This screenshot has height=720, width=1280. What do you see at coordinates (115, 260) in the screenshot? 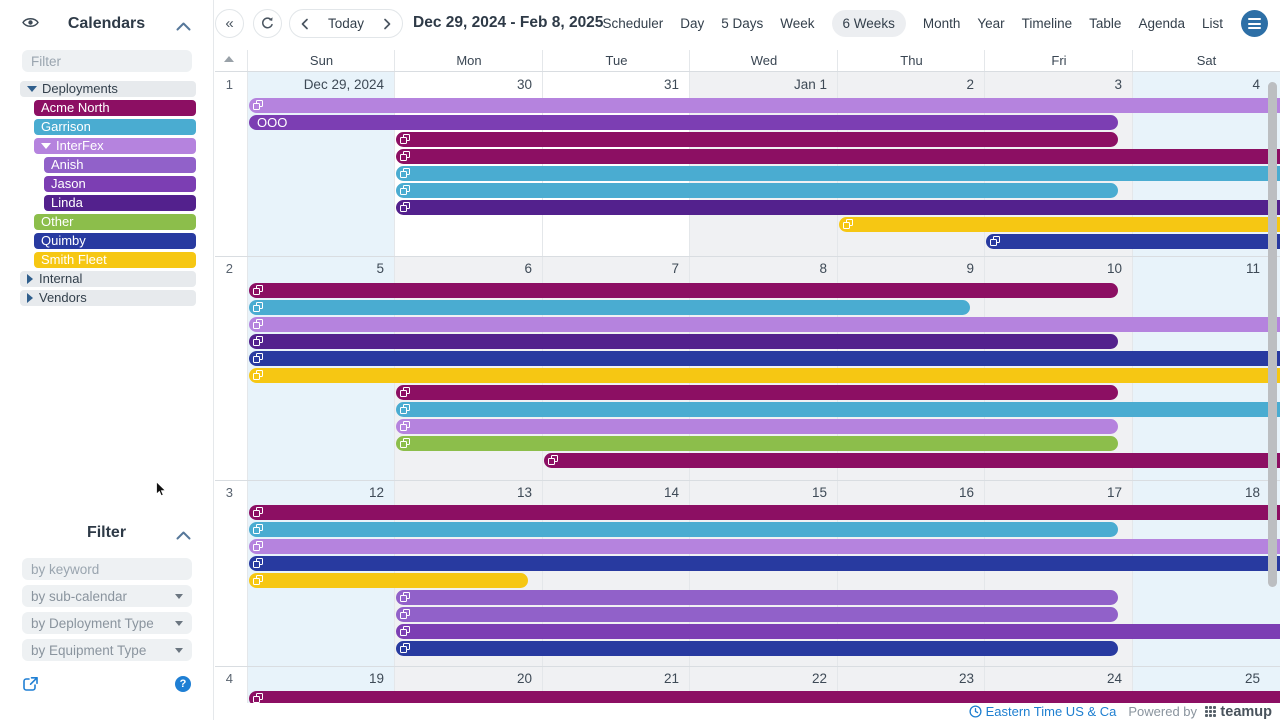
I see `sidebar-item-smith: Smith Fleet` at bounding box center [115, 260].